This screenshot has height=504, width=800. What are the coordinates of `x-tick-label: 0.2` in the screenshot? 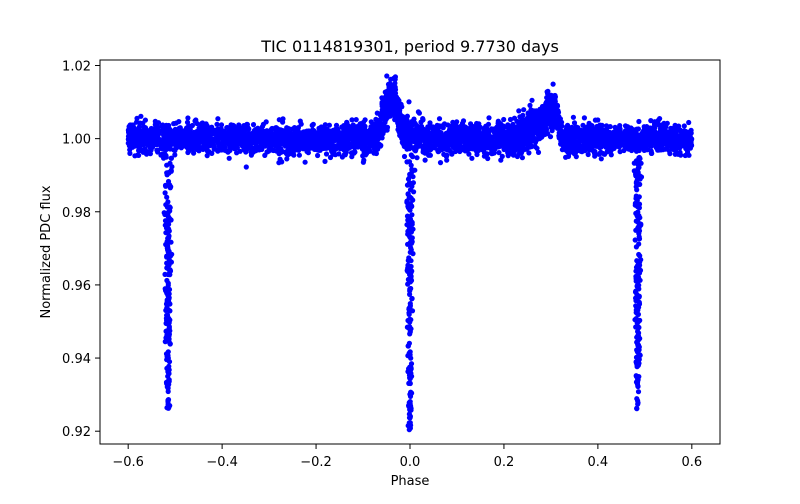 It's located at (504, 462).